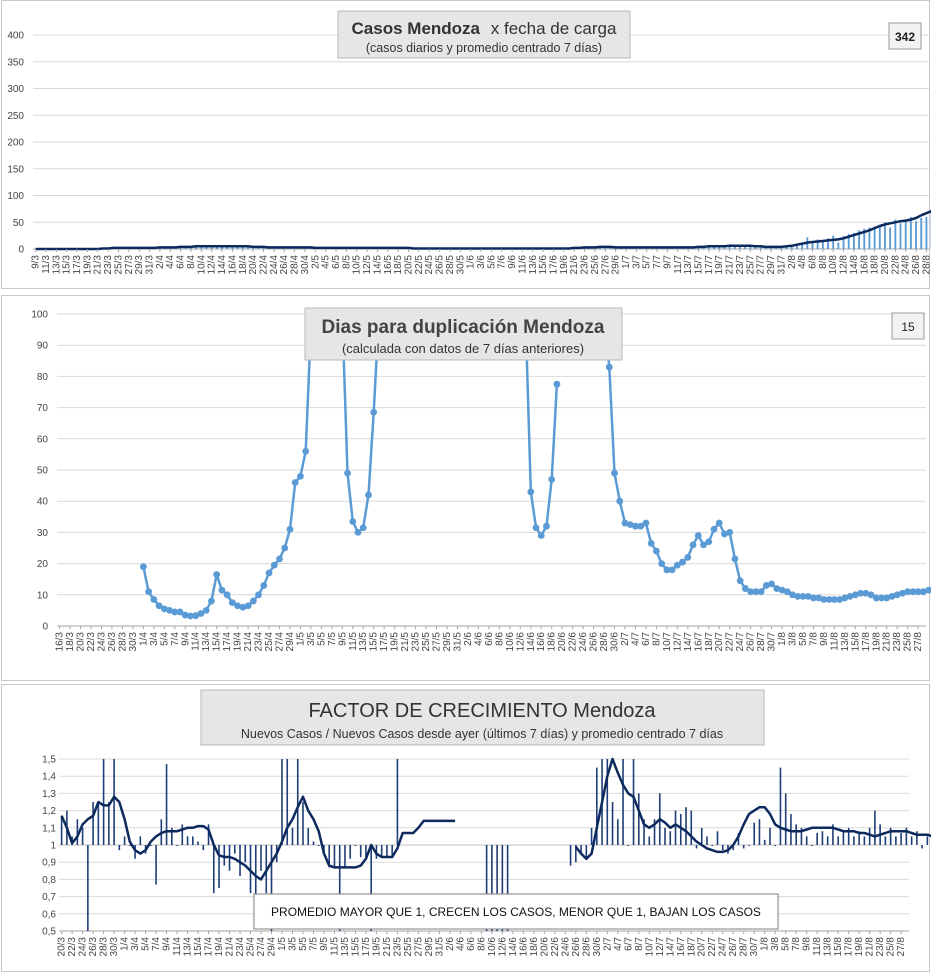 The image size is (933, 974). I want to click on x-tick-label: 29/4, so click(290, 642).